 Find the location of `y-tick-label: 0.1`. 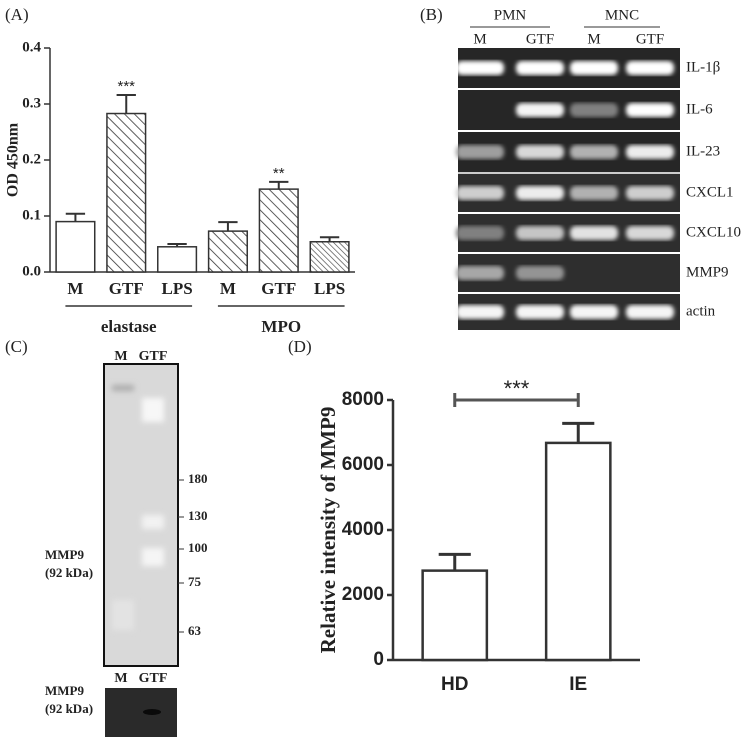

y-tick-label: 0.1 is located at coordinates (31, 215).